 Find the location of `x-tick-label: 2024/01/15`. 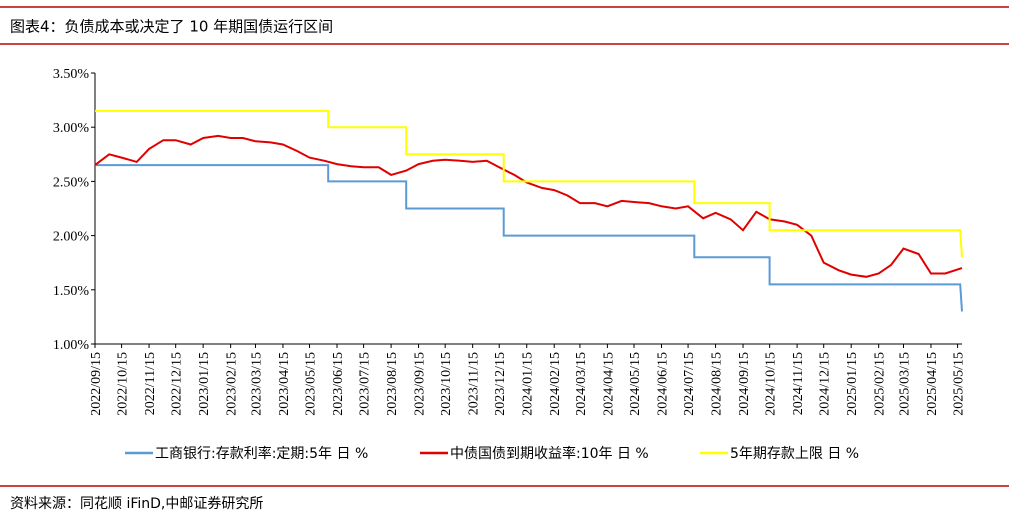

x-tick-label: 2024/01/15 is located at coordinates (528, 384).